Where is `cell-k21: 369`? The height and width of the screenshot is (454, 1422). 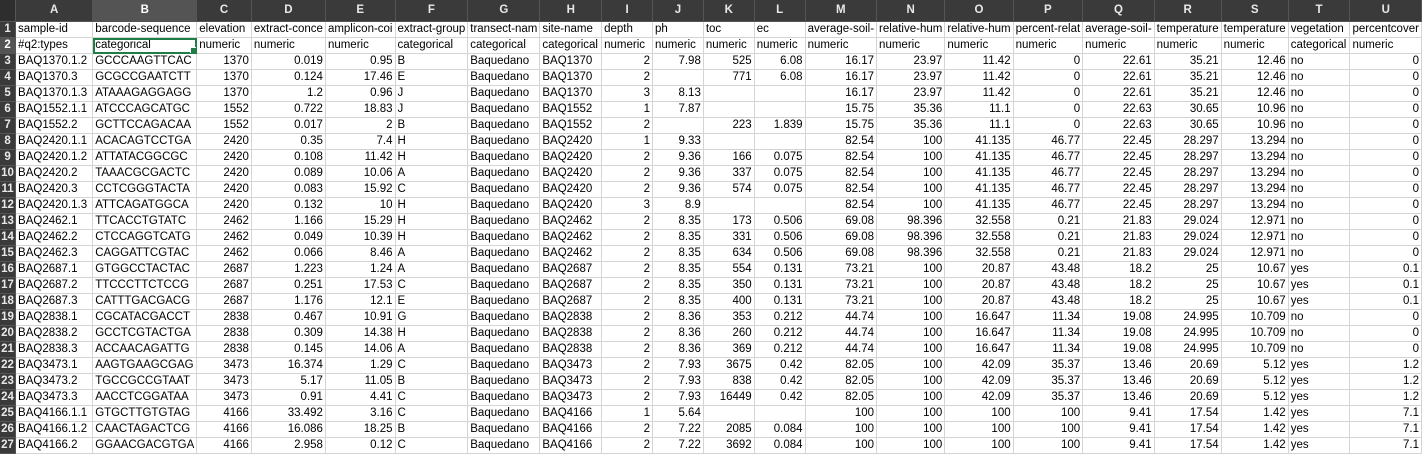
cell-k21: 369 is located at coordinates (729, 349).